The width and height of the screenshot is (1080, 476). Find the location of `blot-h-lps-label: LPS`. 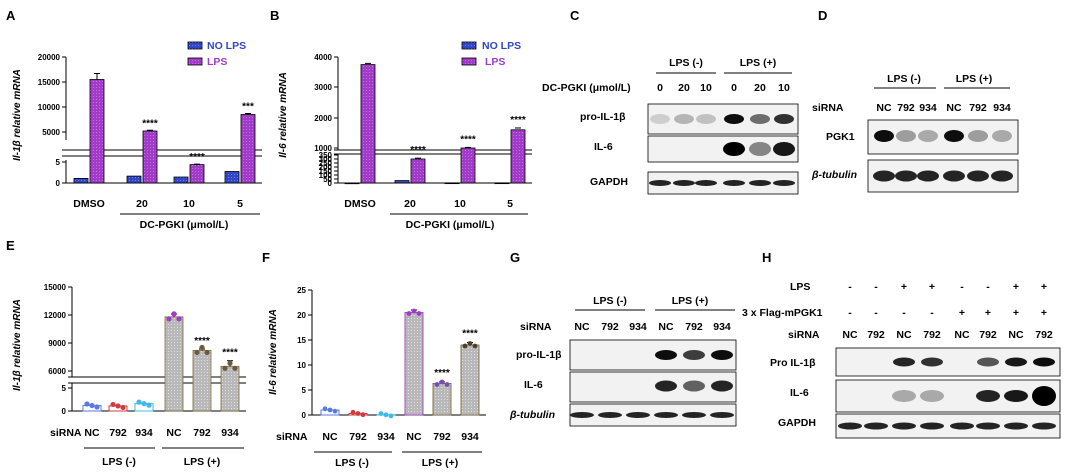

blot-h-lps-label: LPS is located at coordinates (800, 287).